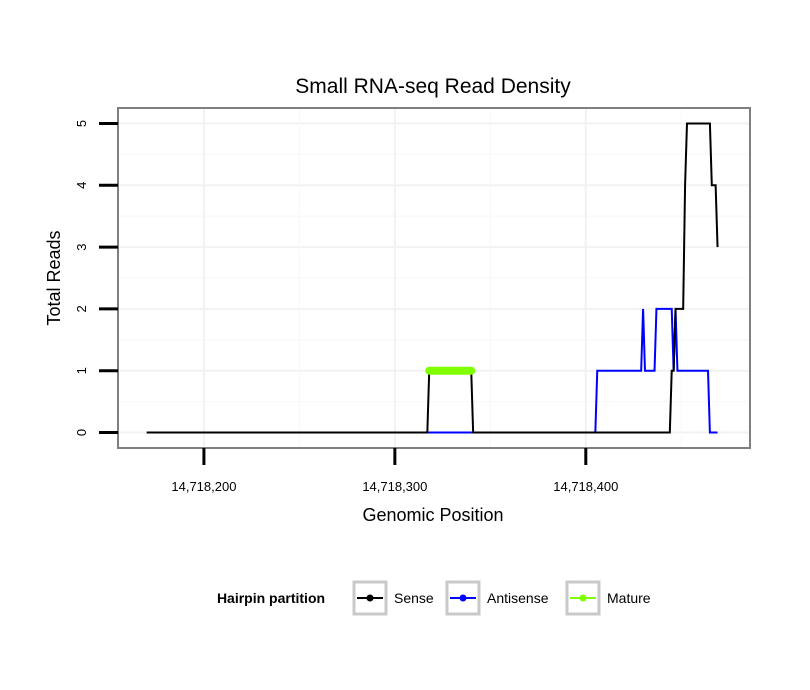  Describe the element at coordinates (81, 123) in the screenshot. I see `y-tick-label: 5` at that location.